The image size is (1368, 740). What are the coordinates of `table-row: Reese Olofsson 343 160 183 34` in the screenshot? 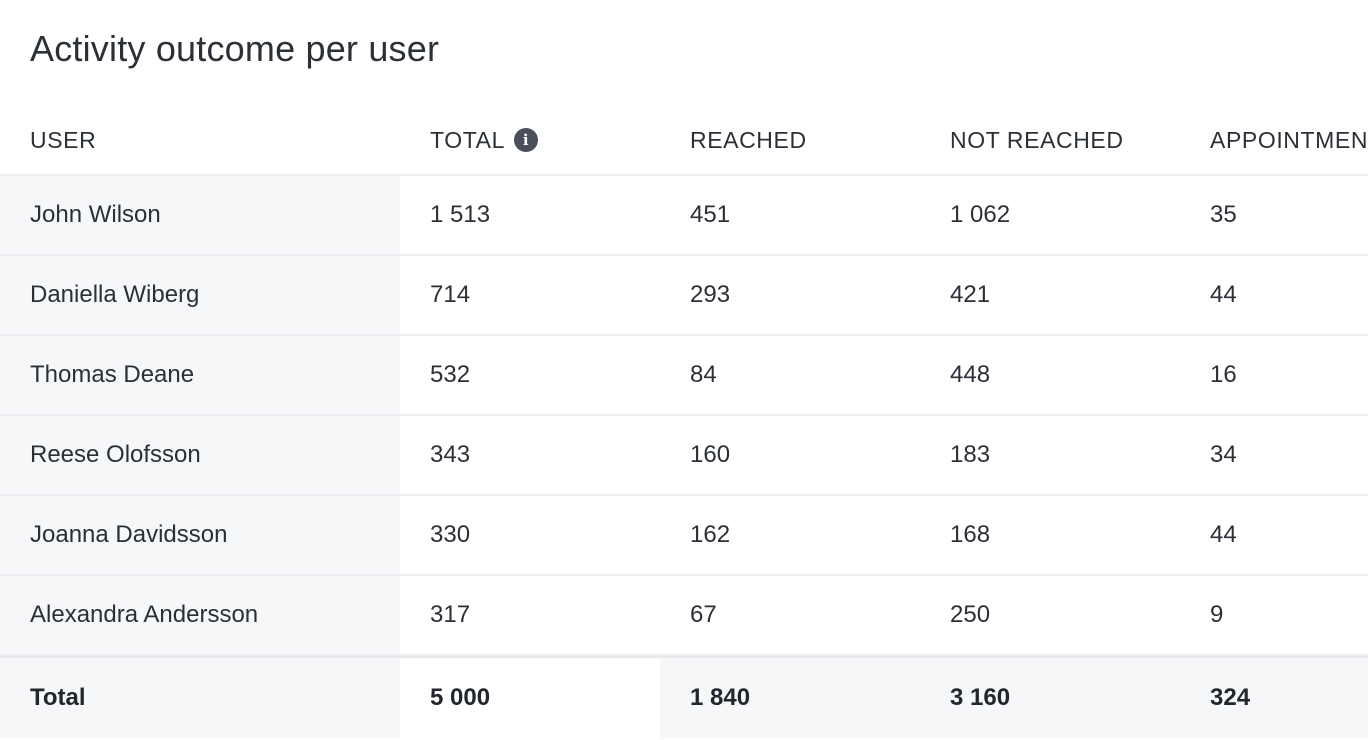 It's located at (684, 456).